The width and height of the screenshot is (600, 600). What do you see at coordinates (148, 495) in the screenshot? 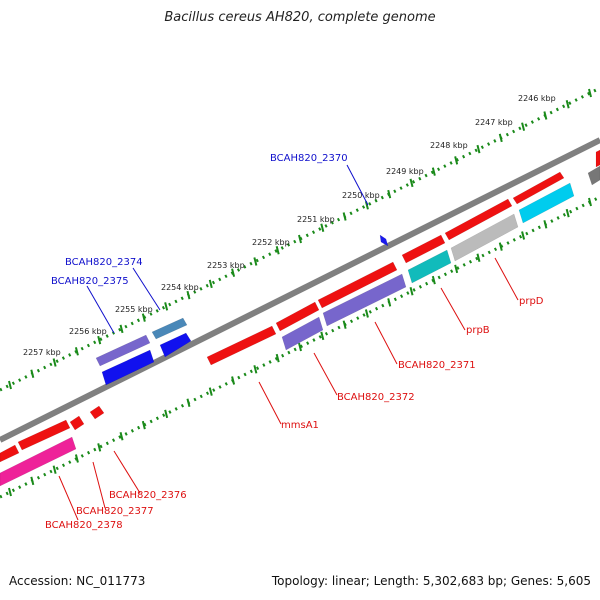
I see `gene-label-2376: BCAH820_2376` at bounding box center [148, 495].